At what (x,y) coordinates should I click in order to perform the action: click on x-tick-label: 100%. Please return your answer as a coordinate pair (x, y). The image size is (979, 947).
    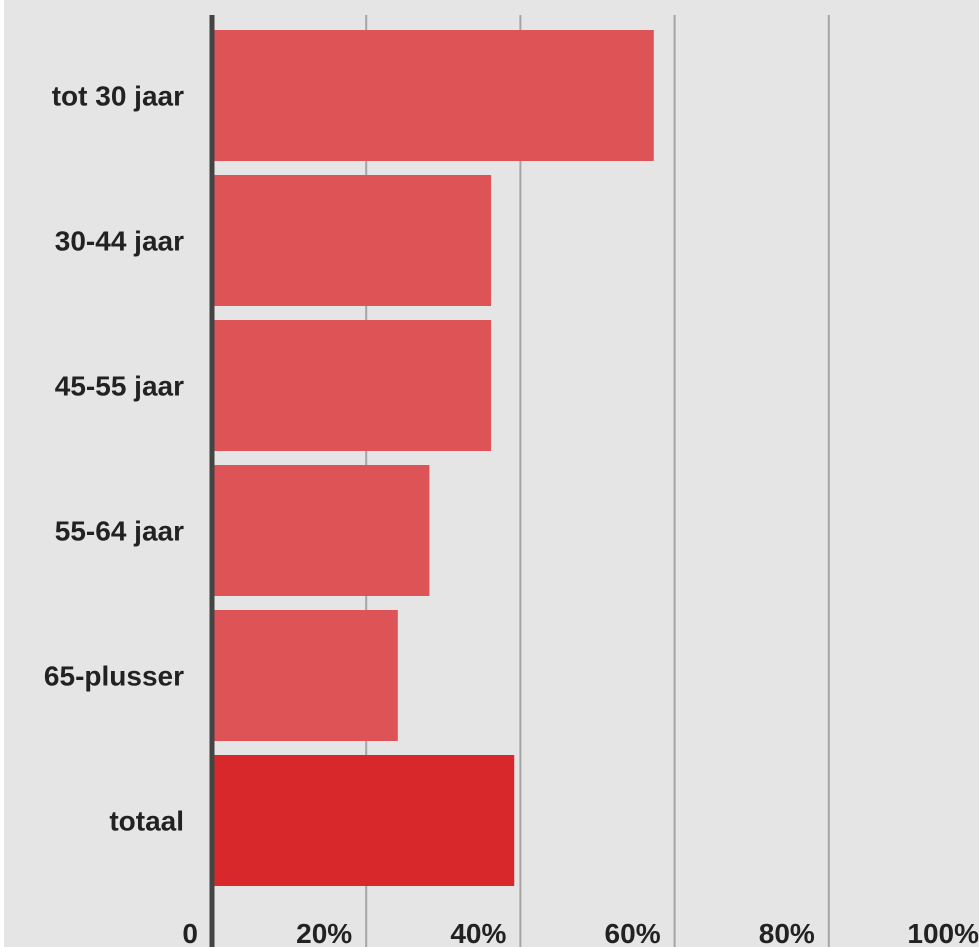
    Looking at the image, I should click on (943, 932).